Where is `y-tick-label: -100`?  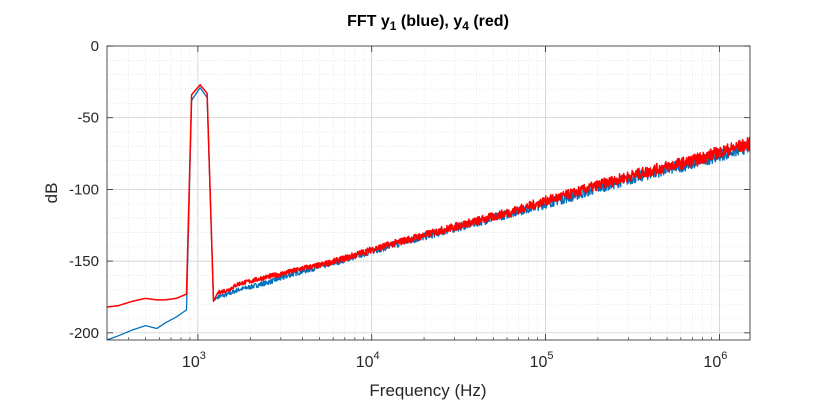 y-tick-label: -100 is located at coordinates (84, 189).